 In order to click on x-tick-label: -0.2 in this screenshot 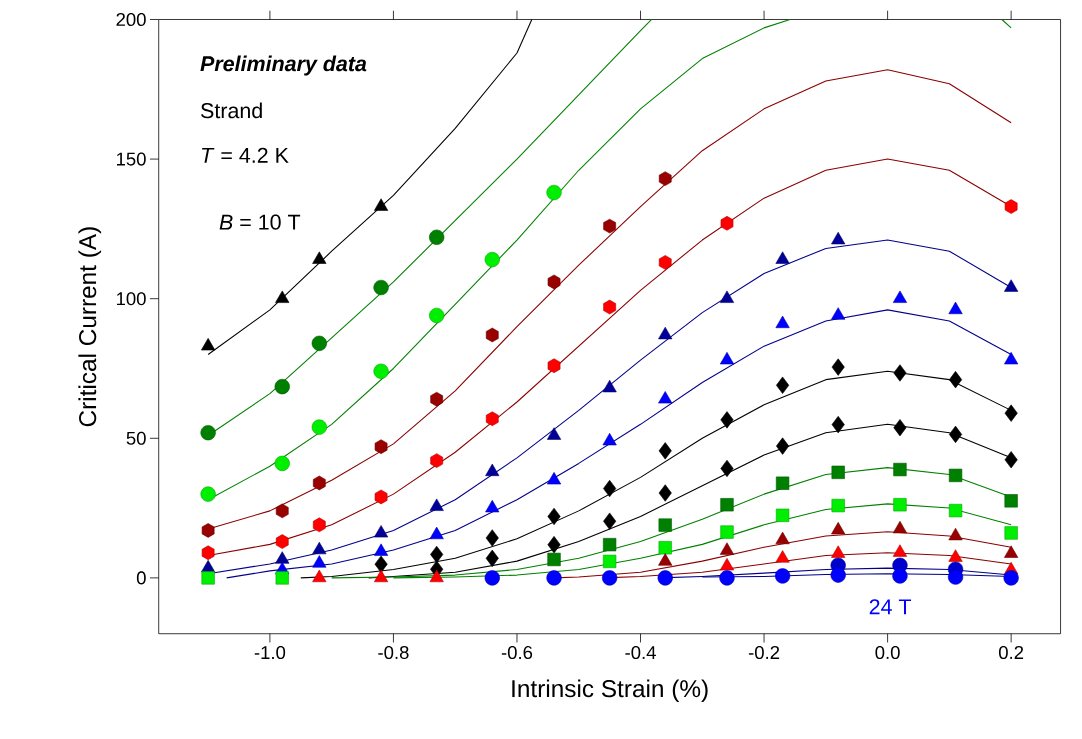, I will do `click(764, 652)`.